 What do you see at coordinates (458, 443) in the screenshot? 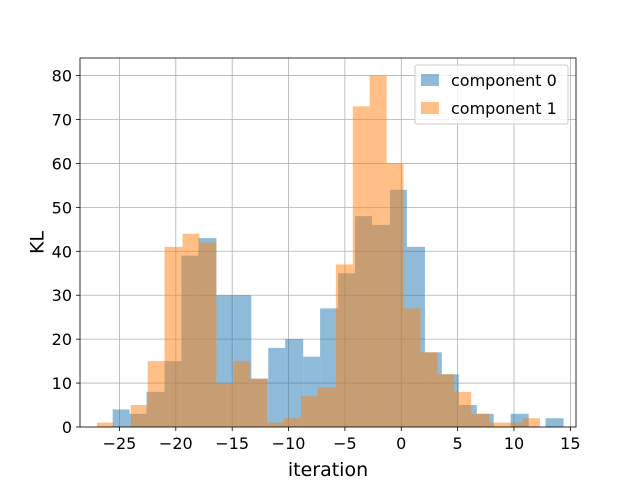
I see `x-tick-label: 5` at bounding box center [458, 443].